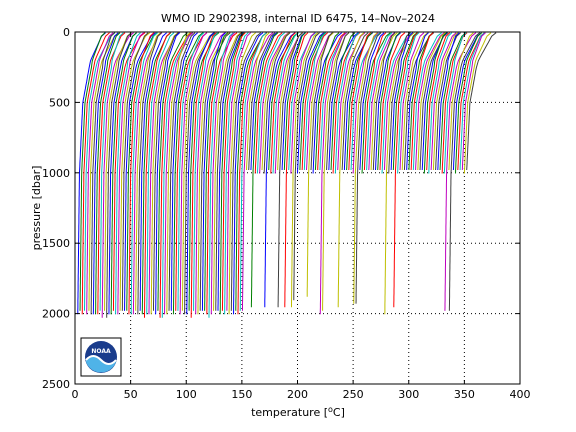 The width and height of the screenshot is (576, 432). What do you see at coordinates (101, 364) in the screenshot?
I see `noaa-logo-wave` at bounding box center [101, 364].